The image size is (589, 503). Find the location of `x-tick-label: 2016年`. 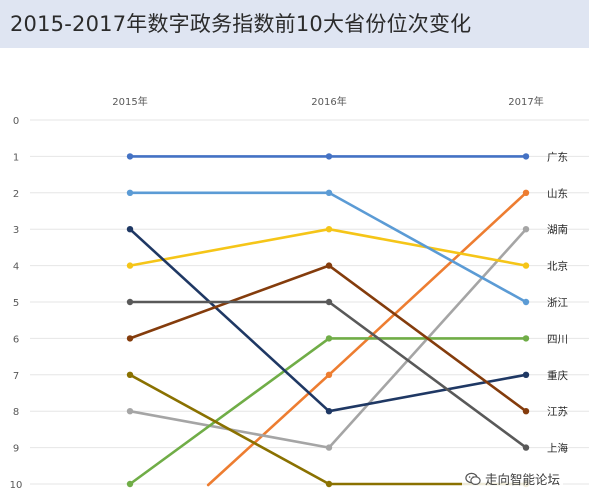

x-tick-label: 2016年 is located at coordinates (328, 101).